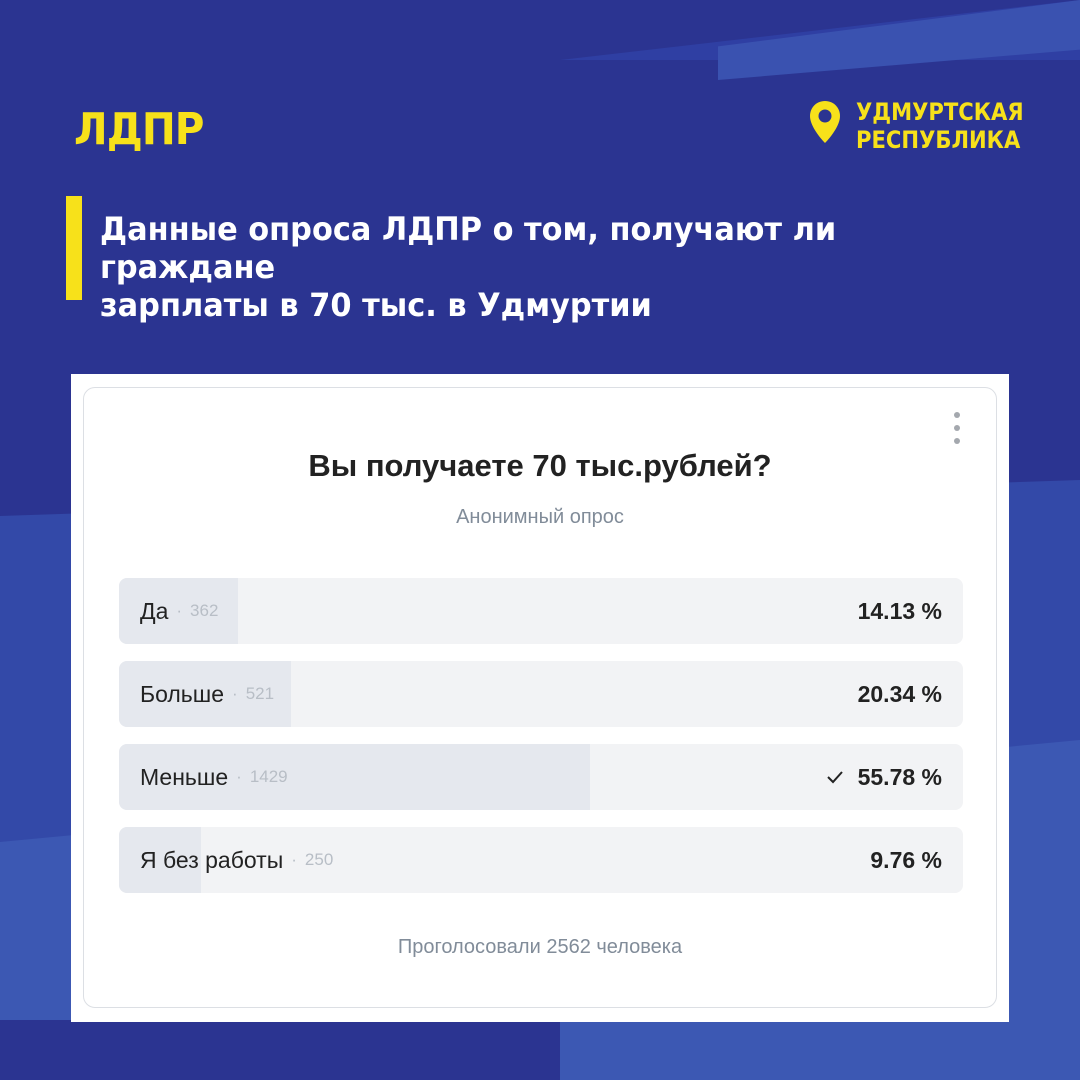  I want to click on poll-option-da: Да 362 14.13 %, so click(541, 611).